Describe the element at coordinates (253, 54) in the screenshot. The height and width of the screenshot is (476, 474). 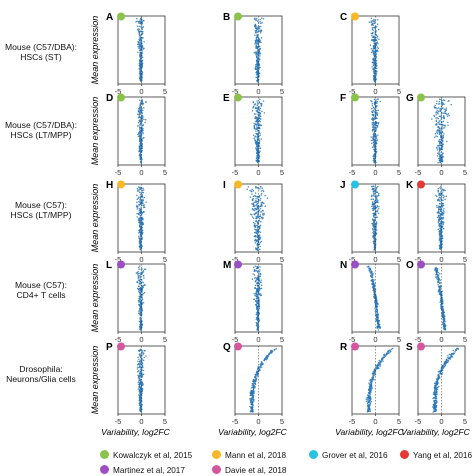
I see `panel-B: B-5 0 5` at that location.